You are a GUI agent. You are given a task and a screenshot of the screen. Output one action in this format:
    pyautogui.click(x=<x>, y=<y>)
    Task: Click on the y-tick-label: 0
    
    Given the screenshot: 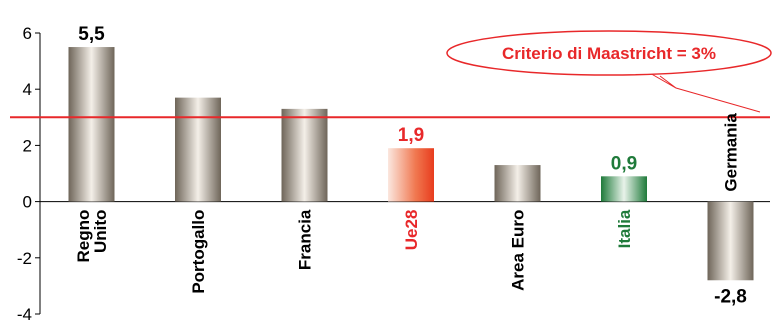 What is the action you would take?
    pyautogui.click(x=27, y=202)
    